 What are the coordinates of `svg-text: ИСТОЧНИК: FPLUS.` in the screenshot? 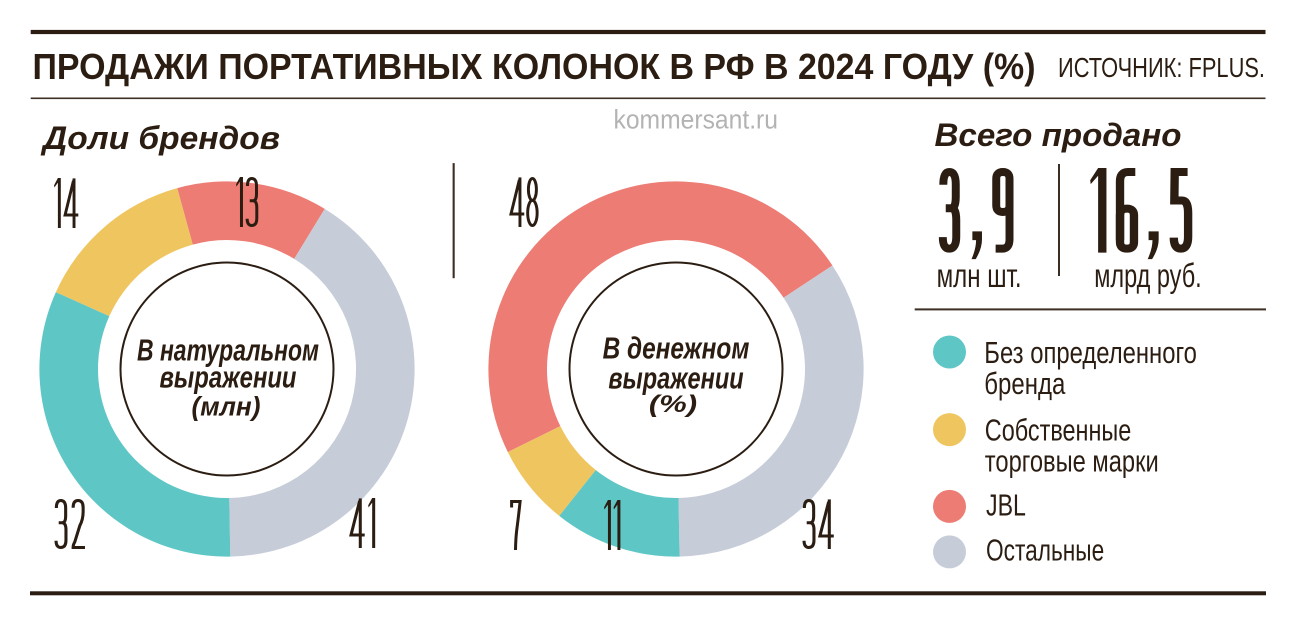 It's located at (1161, 67).